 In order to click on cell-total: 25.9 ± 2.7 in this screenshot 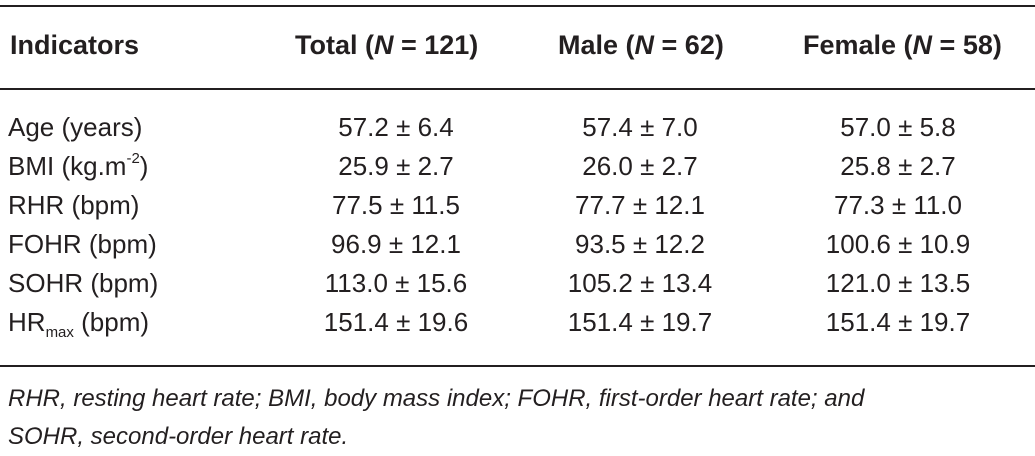, I will do `click(396, 166)`.